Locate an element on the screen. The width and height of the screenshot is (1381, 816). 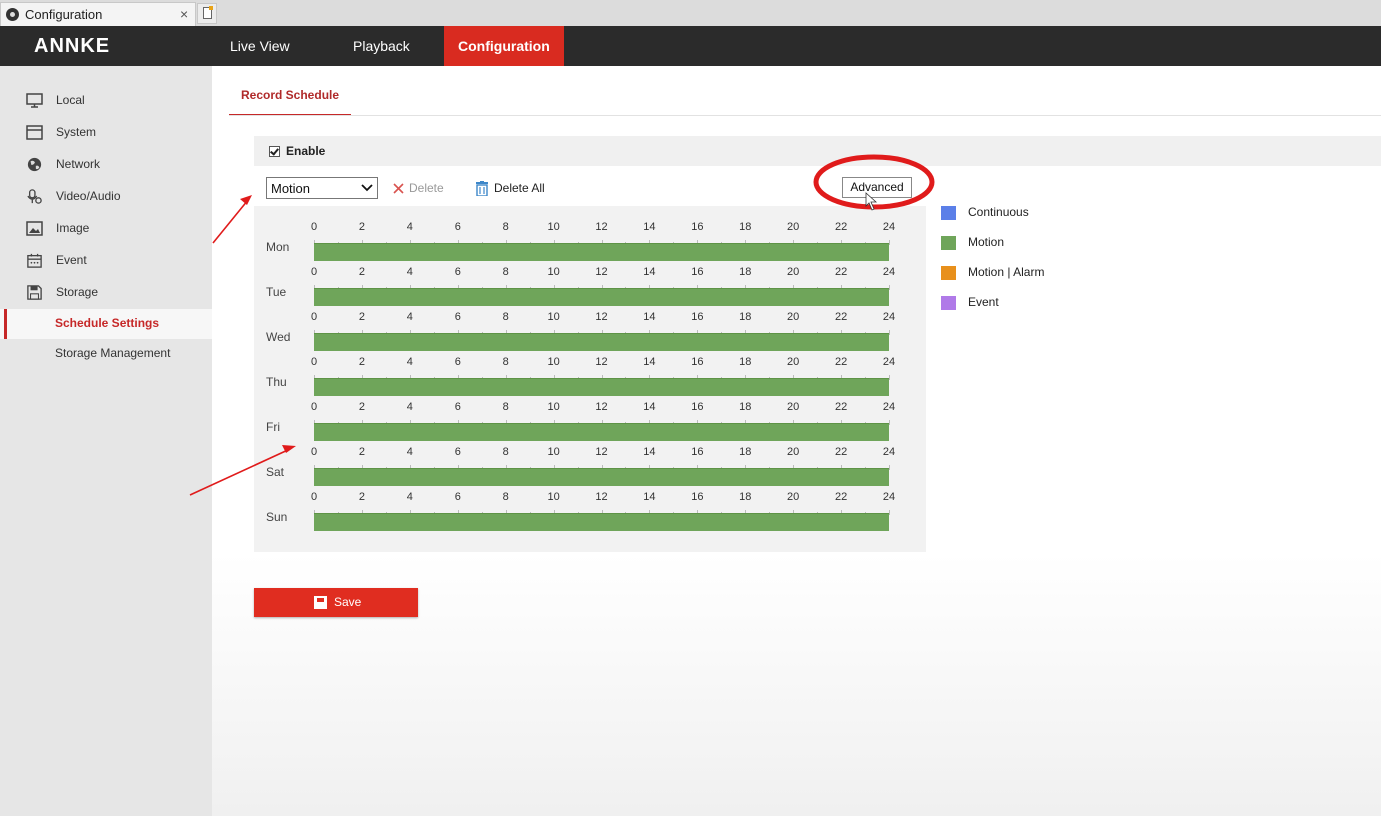
mic-icon is located at coordinates (34, 196).